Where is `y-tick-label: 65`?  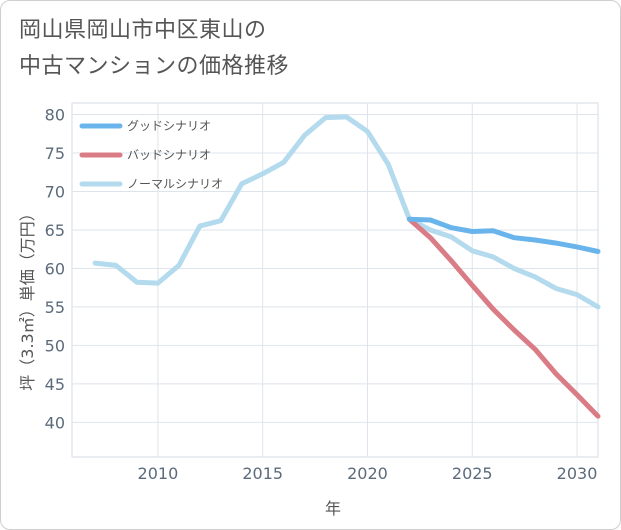 y-tick-label: 65 is located at coordinates (55, 230).